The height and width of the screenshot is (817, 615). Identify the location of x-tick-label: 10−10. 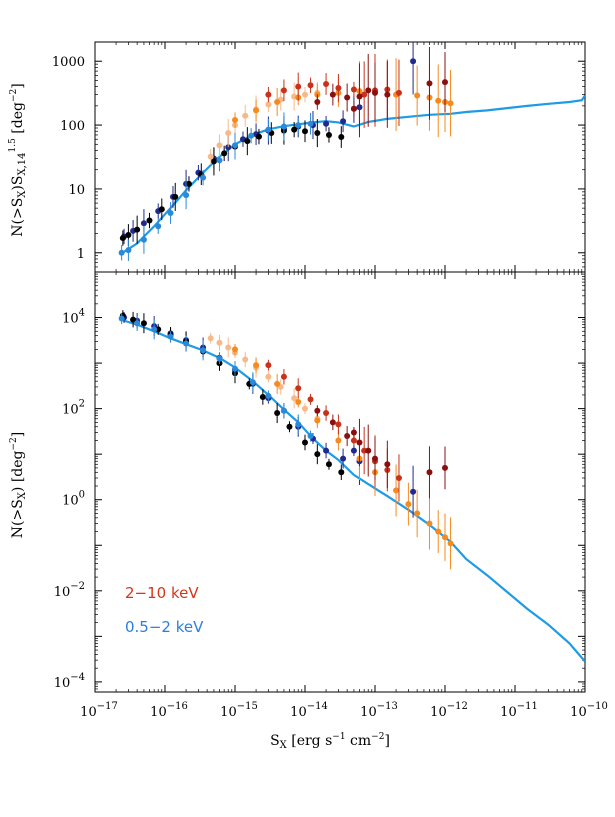
(589, 710).